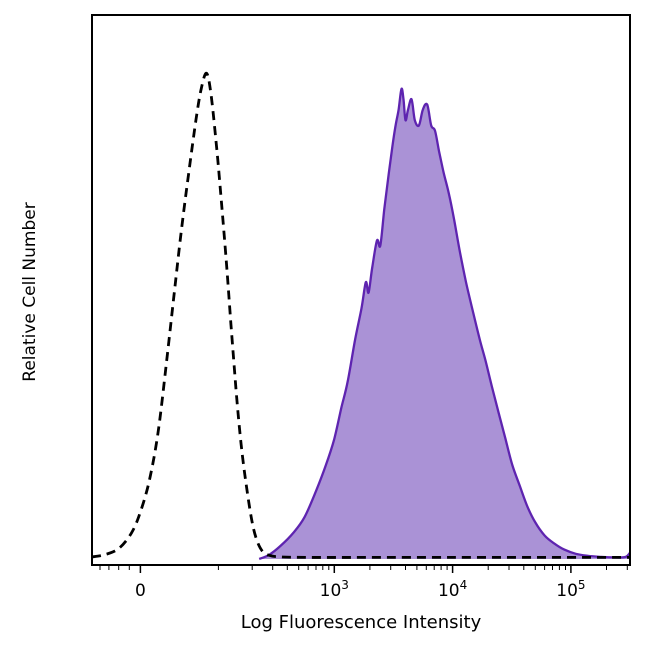 The image size is (650, 650). I want to click on x-axis-label: Log Fluorescence Intensity, so click(361, 622).